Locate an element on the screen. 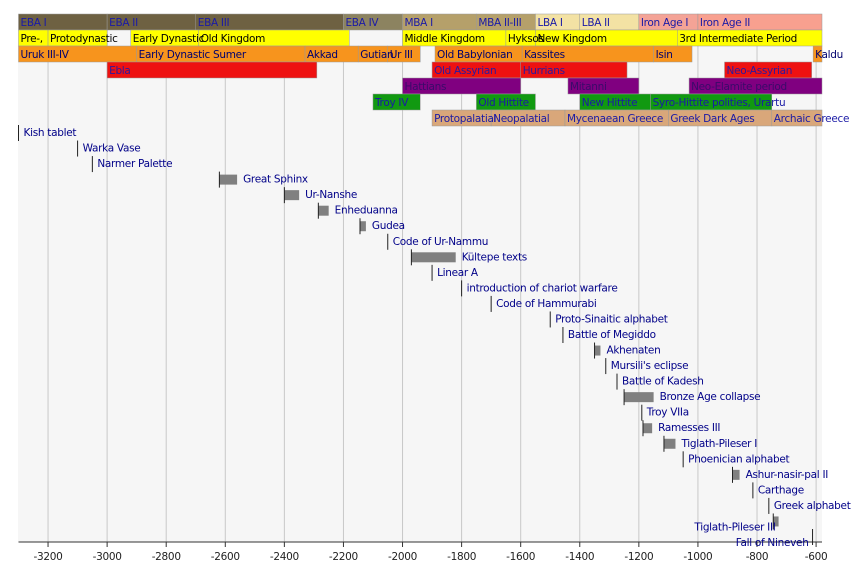 Image resolution: width=868 pixels, height=583 pixels. period-label: Early Dynastic Sumer is located at coordinates (193, 55).